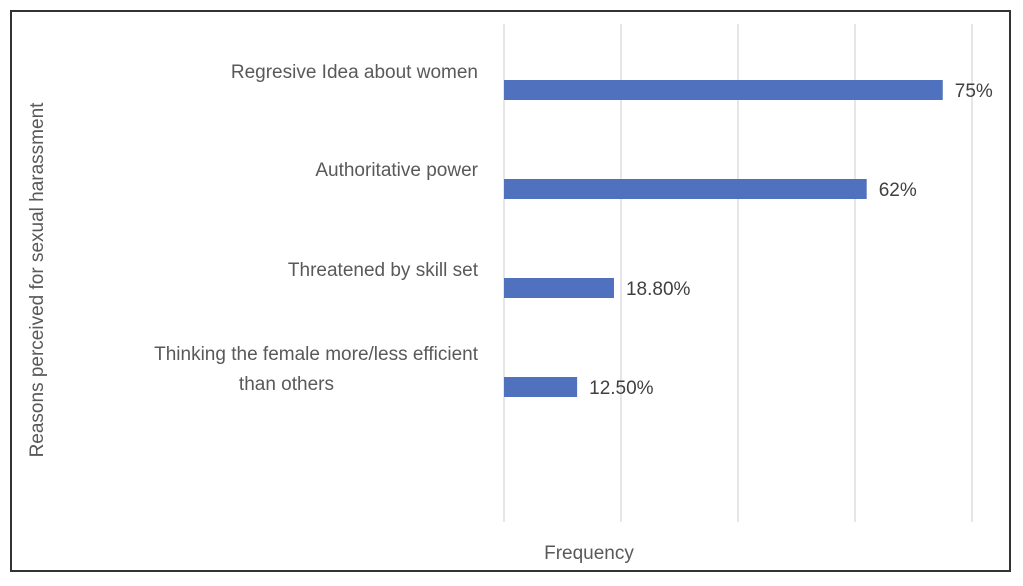 This screenshot has height=586, width=1023. What do you see at coordinates (974, 91) in the screenshot?
I see `data-label: 75%` at bounding box center [974, 91].